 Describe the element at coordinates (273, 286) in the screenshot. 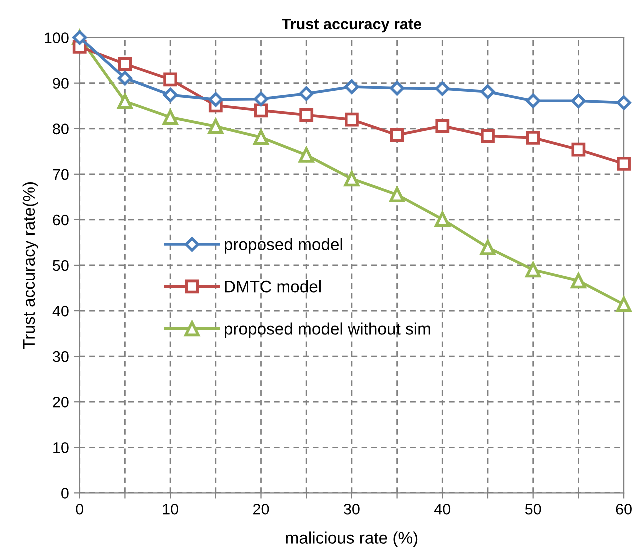

I see `legend-label: DMTC model` at that location.